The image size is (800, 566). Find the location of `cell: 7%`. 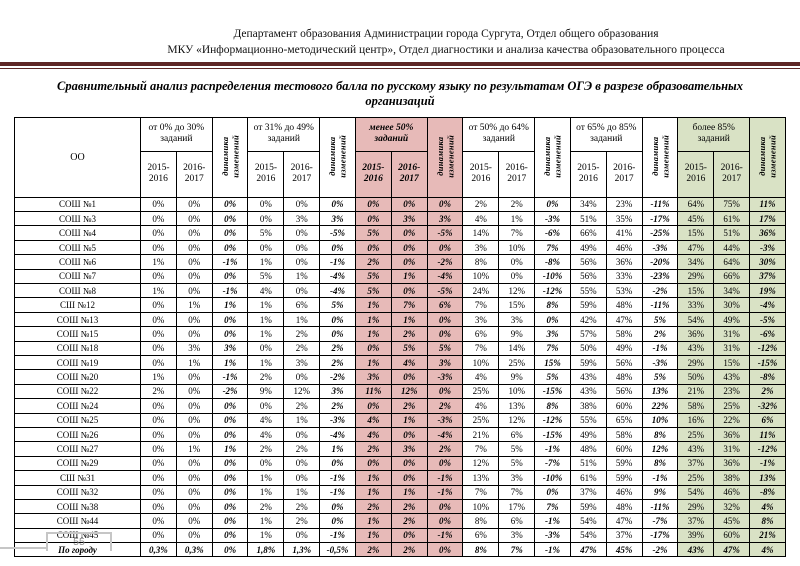

cell: 7% is located at coordinates (552, 247).